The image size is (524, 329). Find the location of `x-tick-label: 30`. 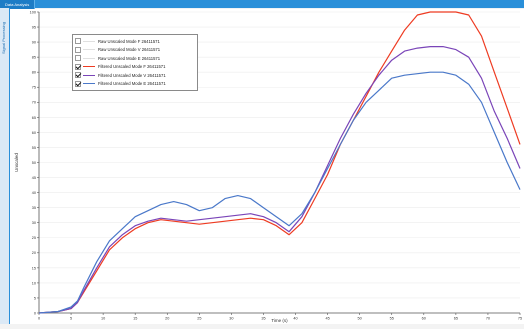

x-tick-label: 30 is located at coordinates (231, 319).